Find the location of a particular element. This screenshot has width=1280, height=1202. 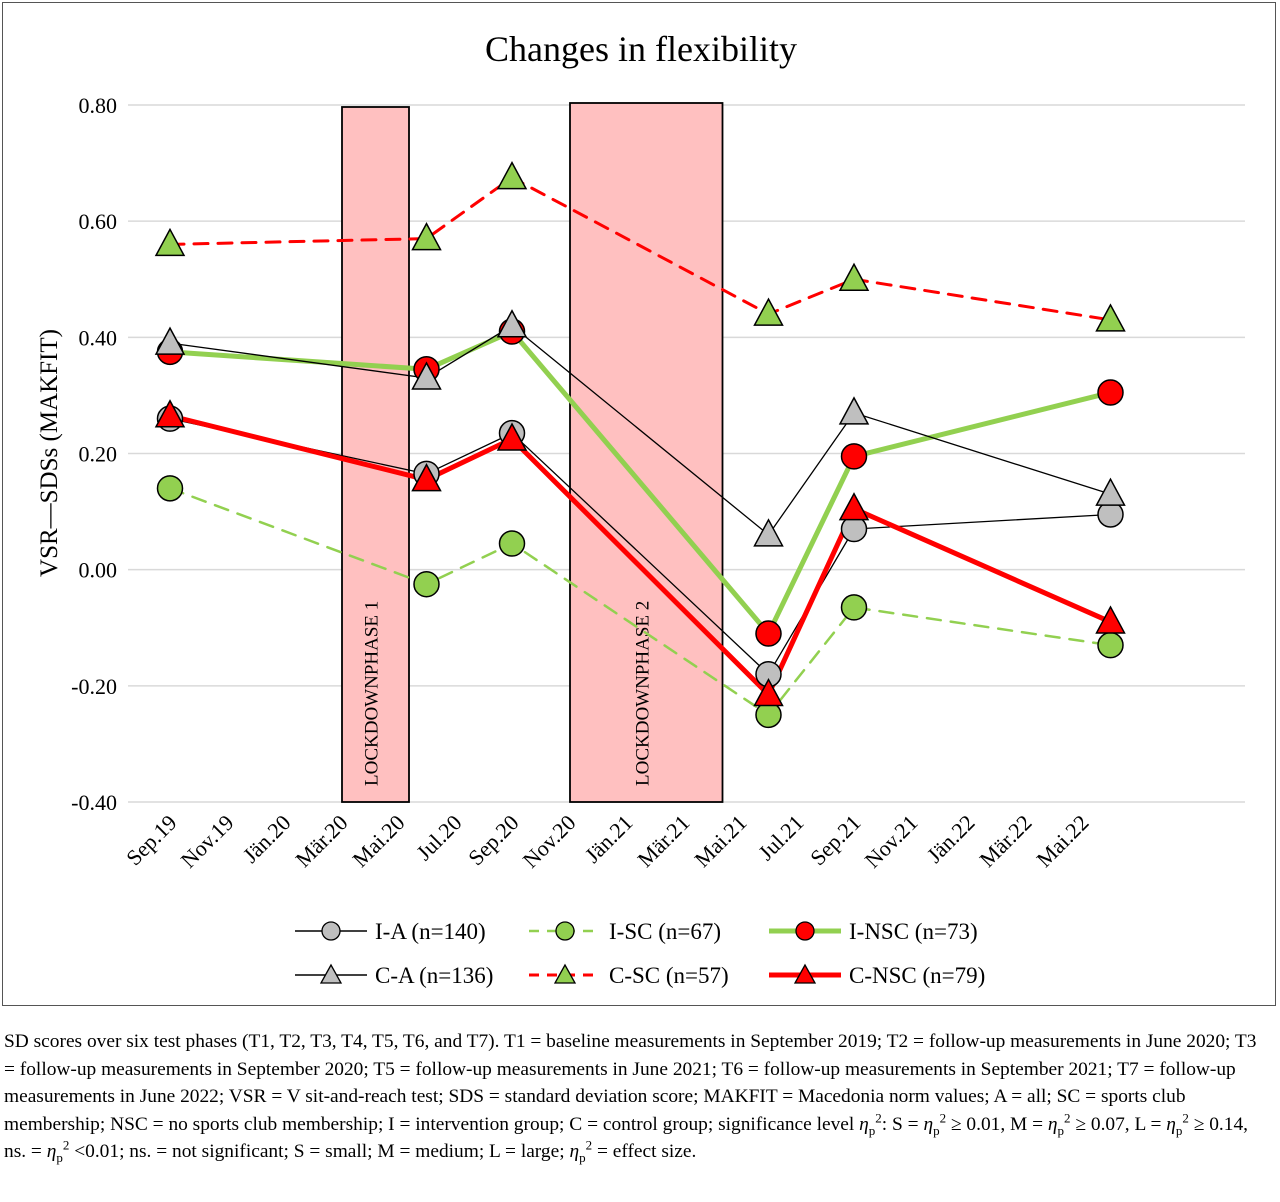

lockdown-label: LOCKDOWNPHASE 1 is located at coordinates (372, 693).